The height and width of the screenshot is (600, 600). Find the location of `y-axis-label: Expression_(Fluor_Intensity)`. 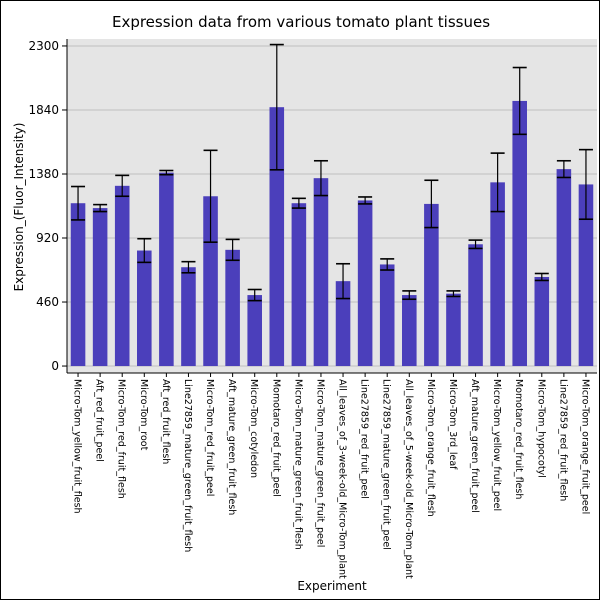

y-axis-label: Expression_(Fluor_Intensity) is located at coordinates (19, 207).